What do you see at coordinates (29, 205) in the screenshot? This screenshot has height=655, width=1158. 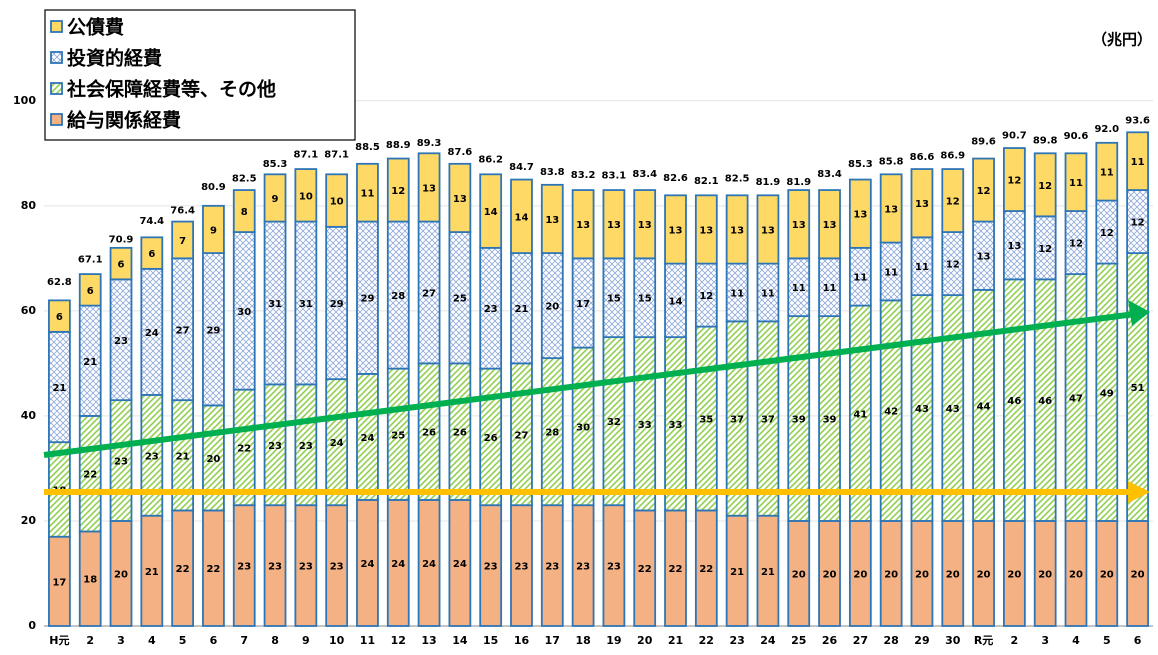 I see `y-tick-label: 80` at bounding box center [29, 205].